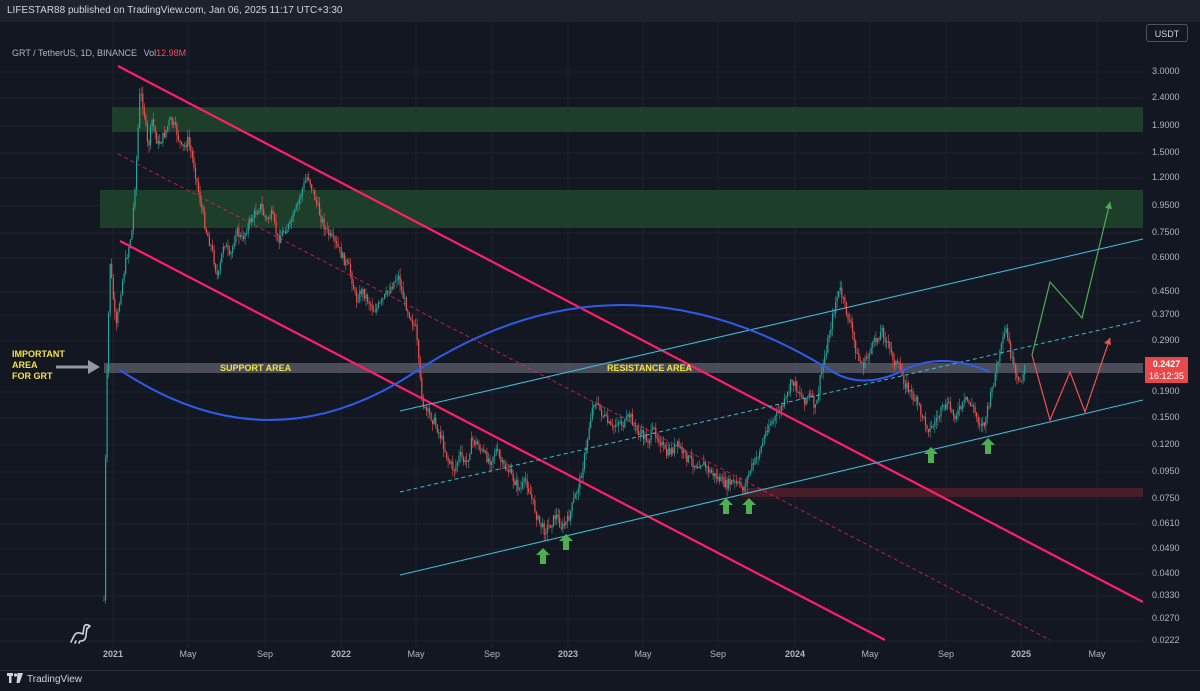  What do you see at coordinates (1166, 364) in the screenshot?
I see `current-price-value: 0.2427` at bounding box center [1166, 364].